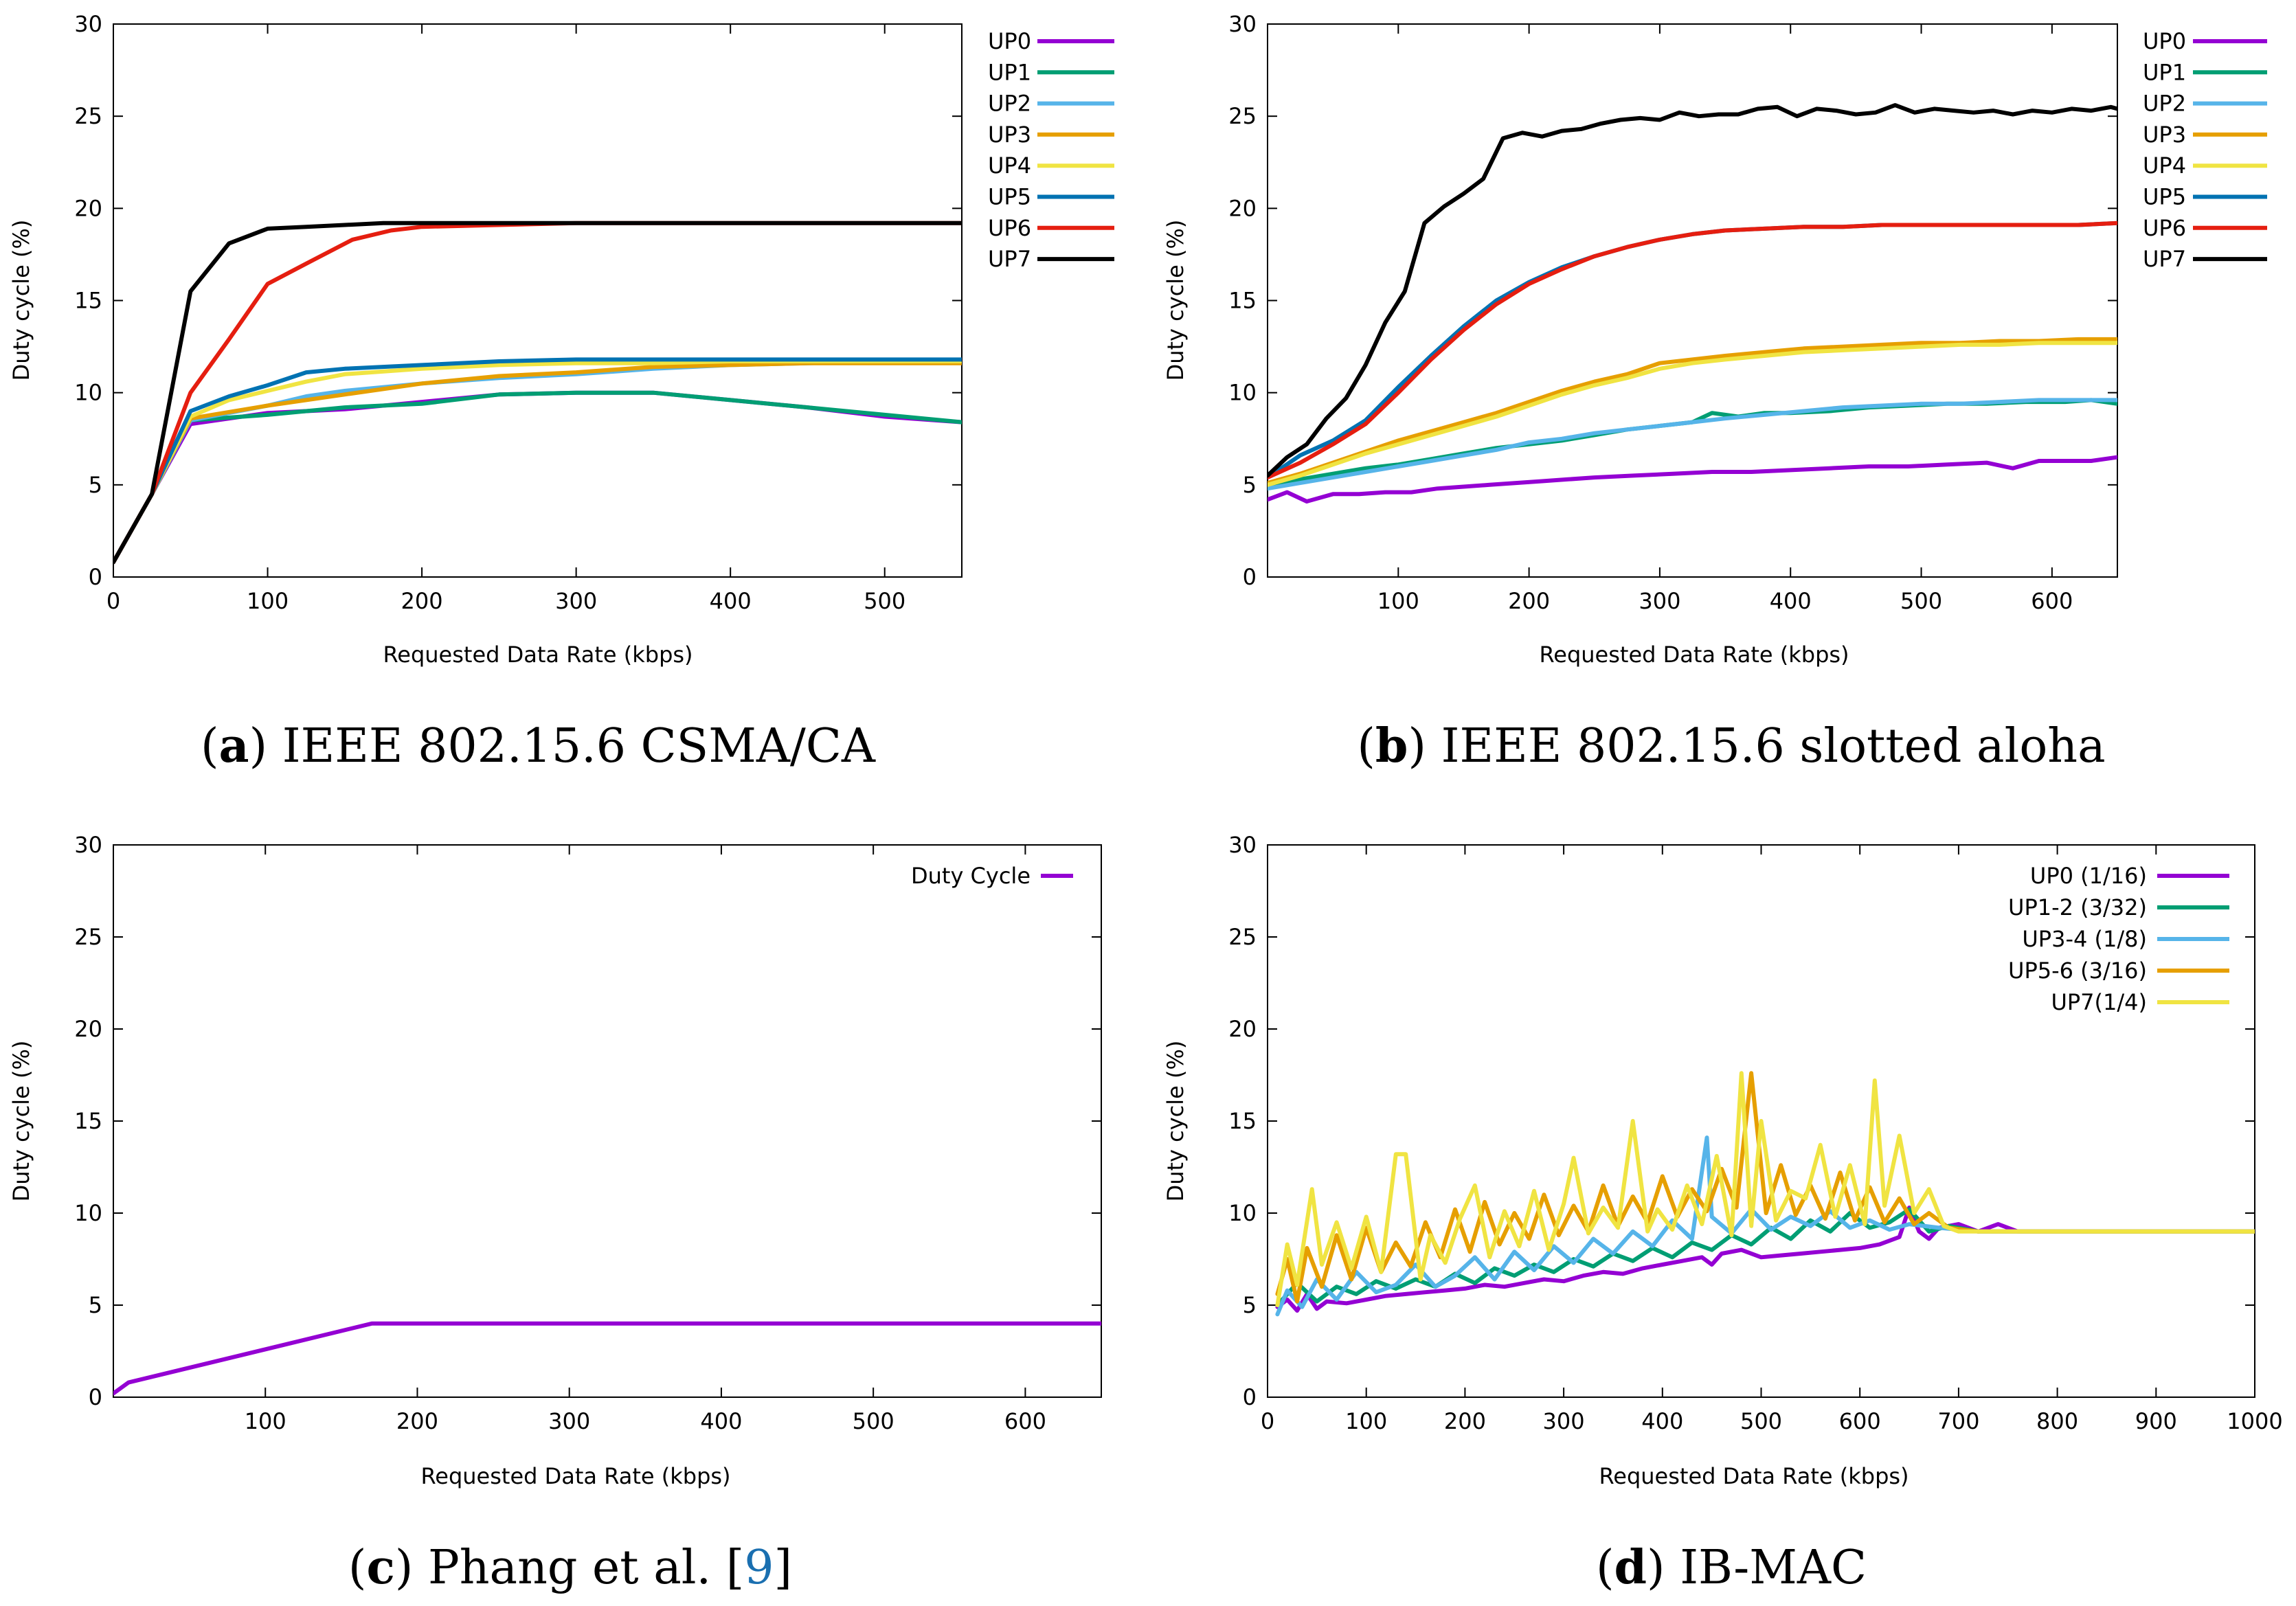  What do you see at coordinates (2077, 907) in the screenshot?
I see `legend-label: UP1-2 (3/32)` at bounding box center [2077, 907].